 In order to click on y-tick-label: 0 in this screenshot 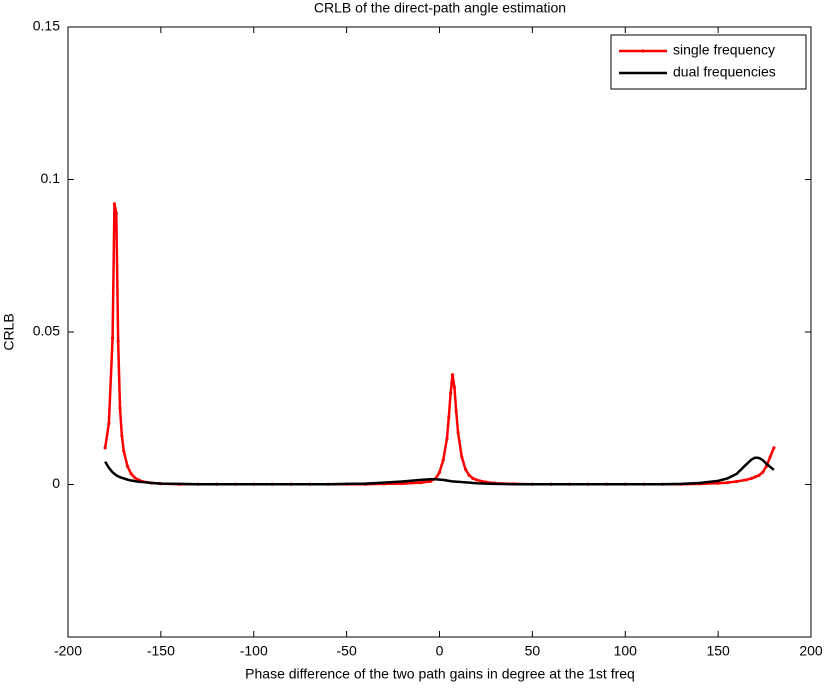, I will do `click(56, 483)`.